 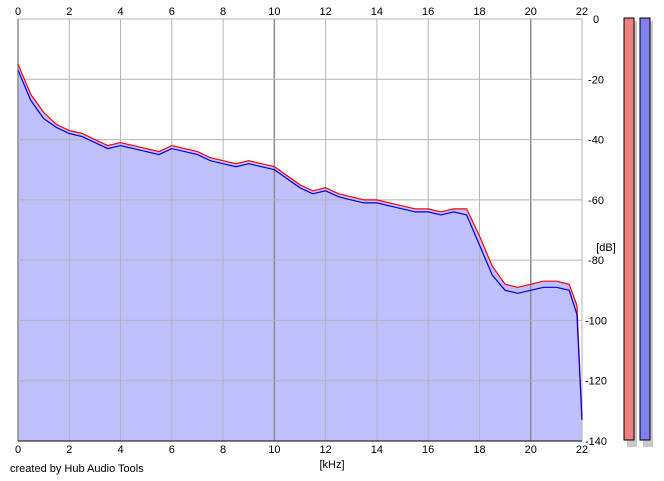 What do you see at coordinates (331, 465) in the screenshot?
I see `x-axis-unit-label: [kHz]` at bounding box center [331, 465].